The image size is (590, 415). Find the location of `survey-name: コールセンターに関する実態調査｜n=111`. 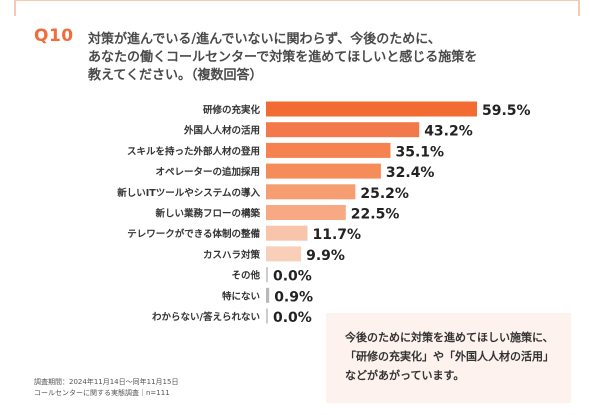

survey-name: コールセンターに関する実態調査｜n=111 is located at coordinates (102, 393).